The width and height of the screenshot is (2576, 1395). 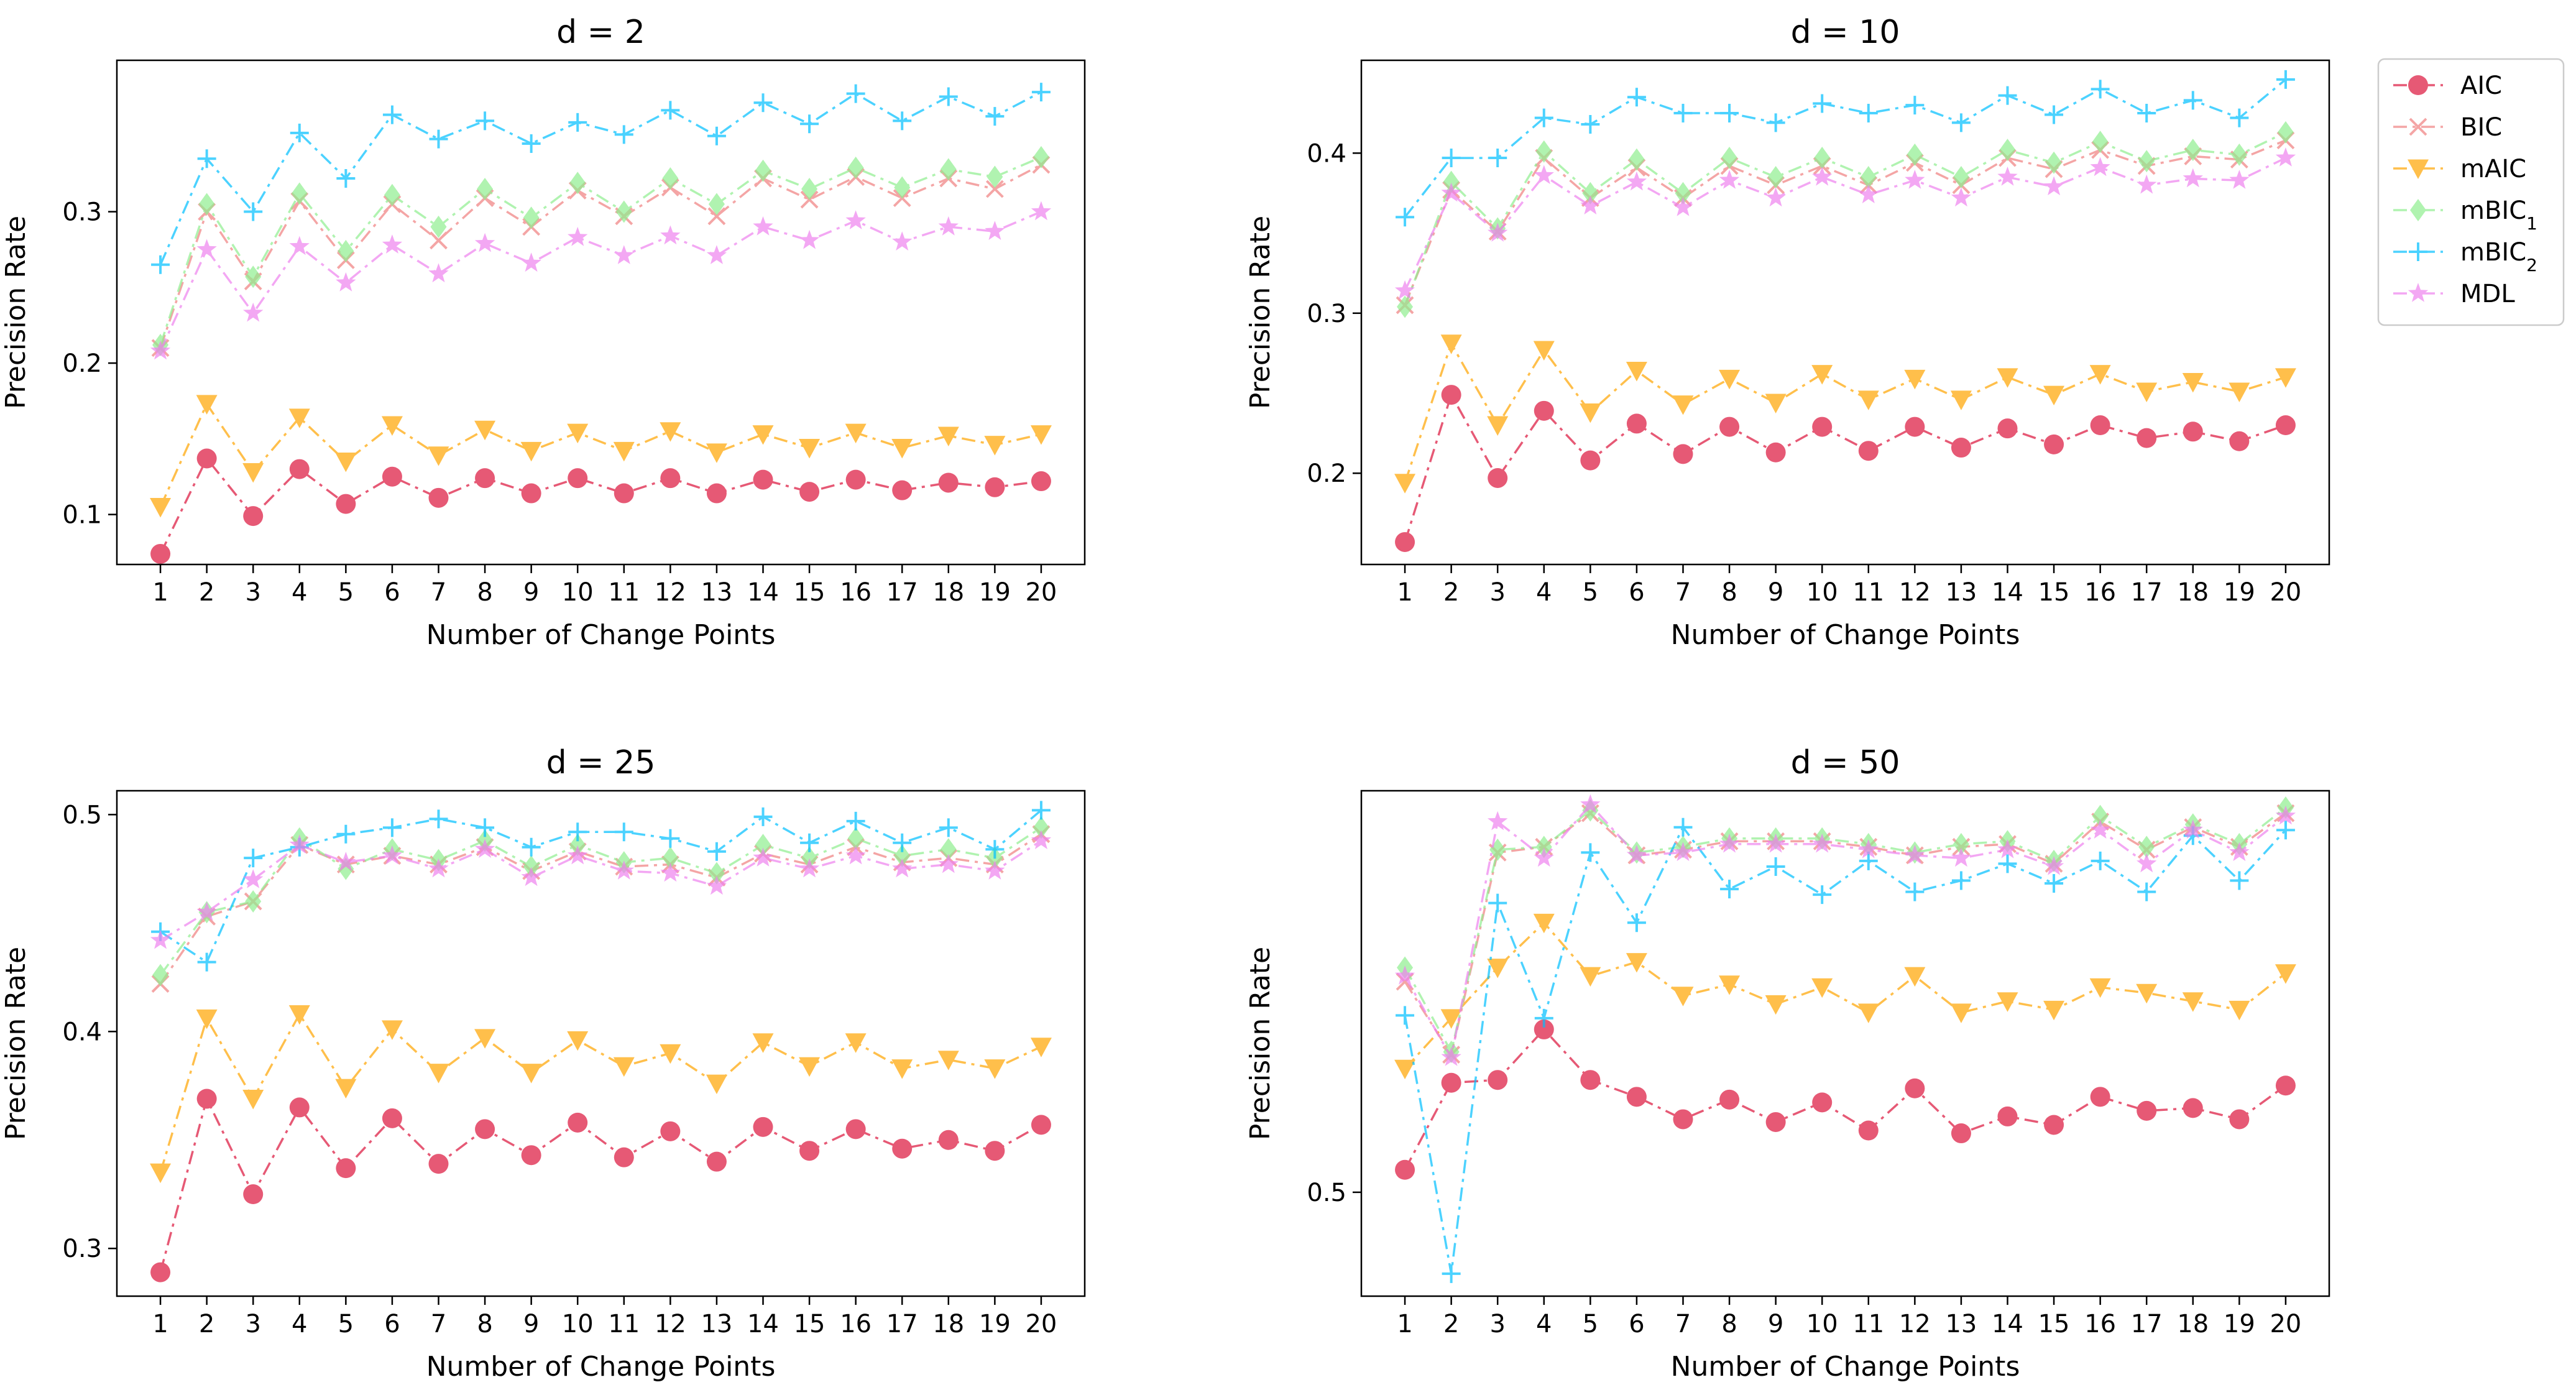 What do you see at coordinates (439, 241) in the screenshot?
I see `data-point-BIC` at bounding box center [439, 241].